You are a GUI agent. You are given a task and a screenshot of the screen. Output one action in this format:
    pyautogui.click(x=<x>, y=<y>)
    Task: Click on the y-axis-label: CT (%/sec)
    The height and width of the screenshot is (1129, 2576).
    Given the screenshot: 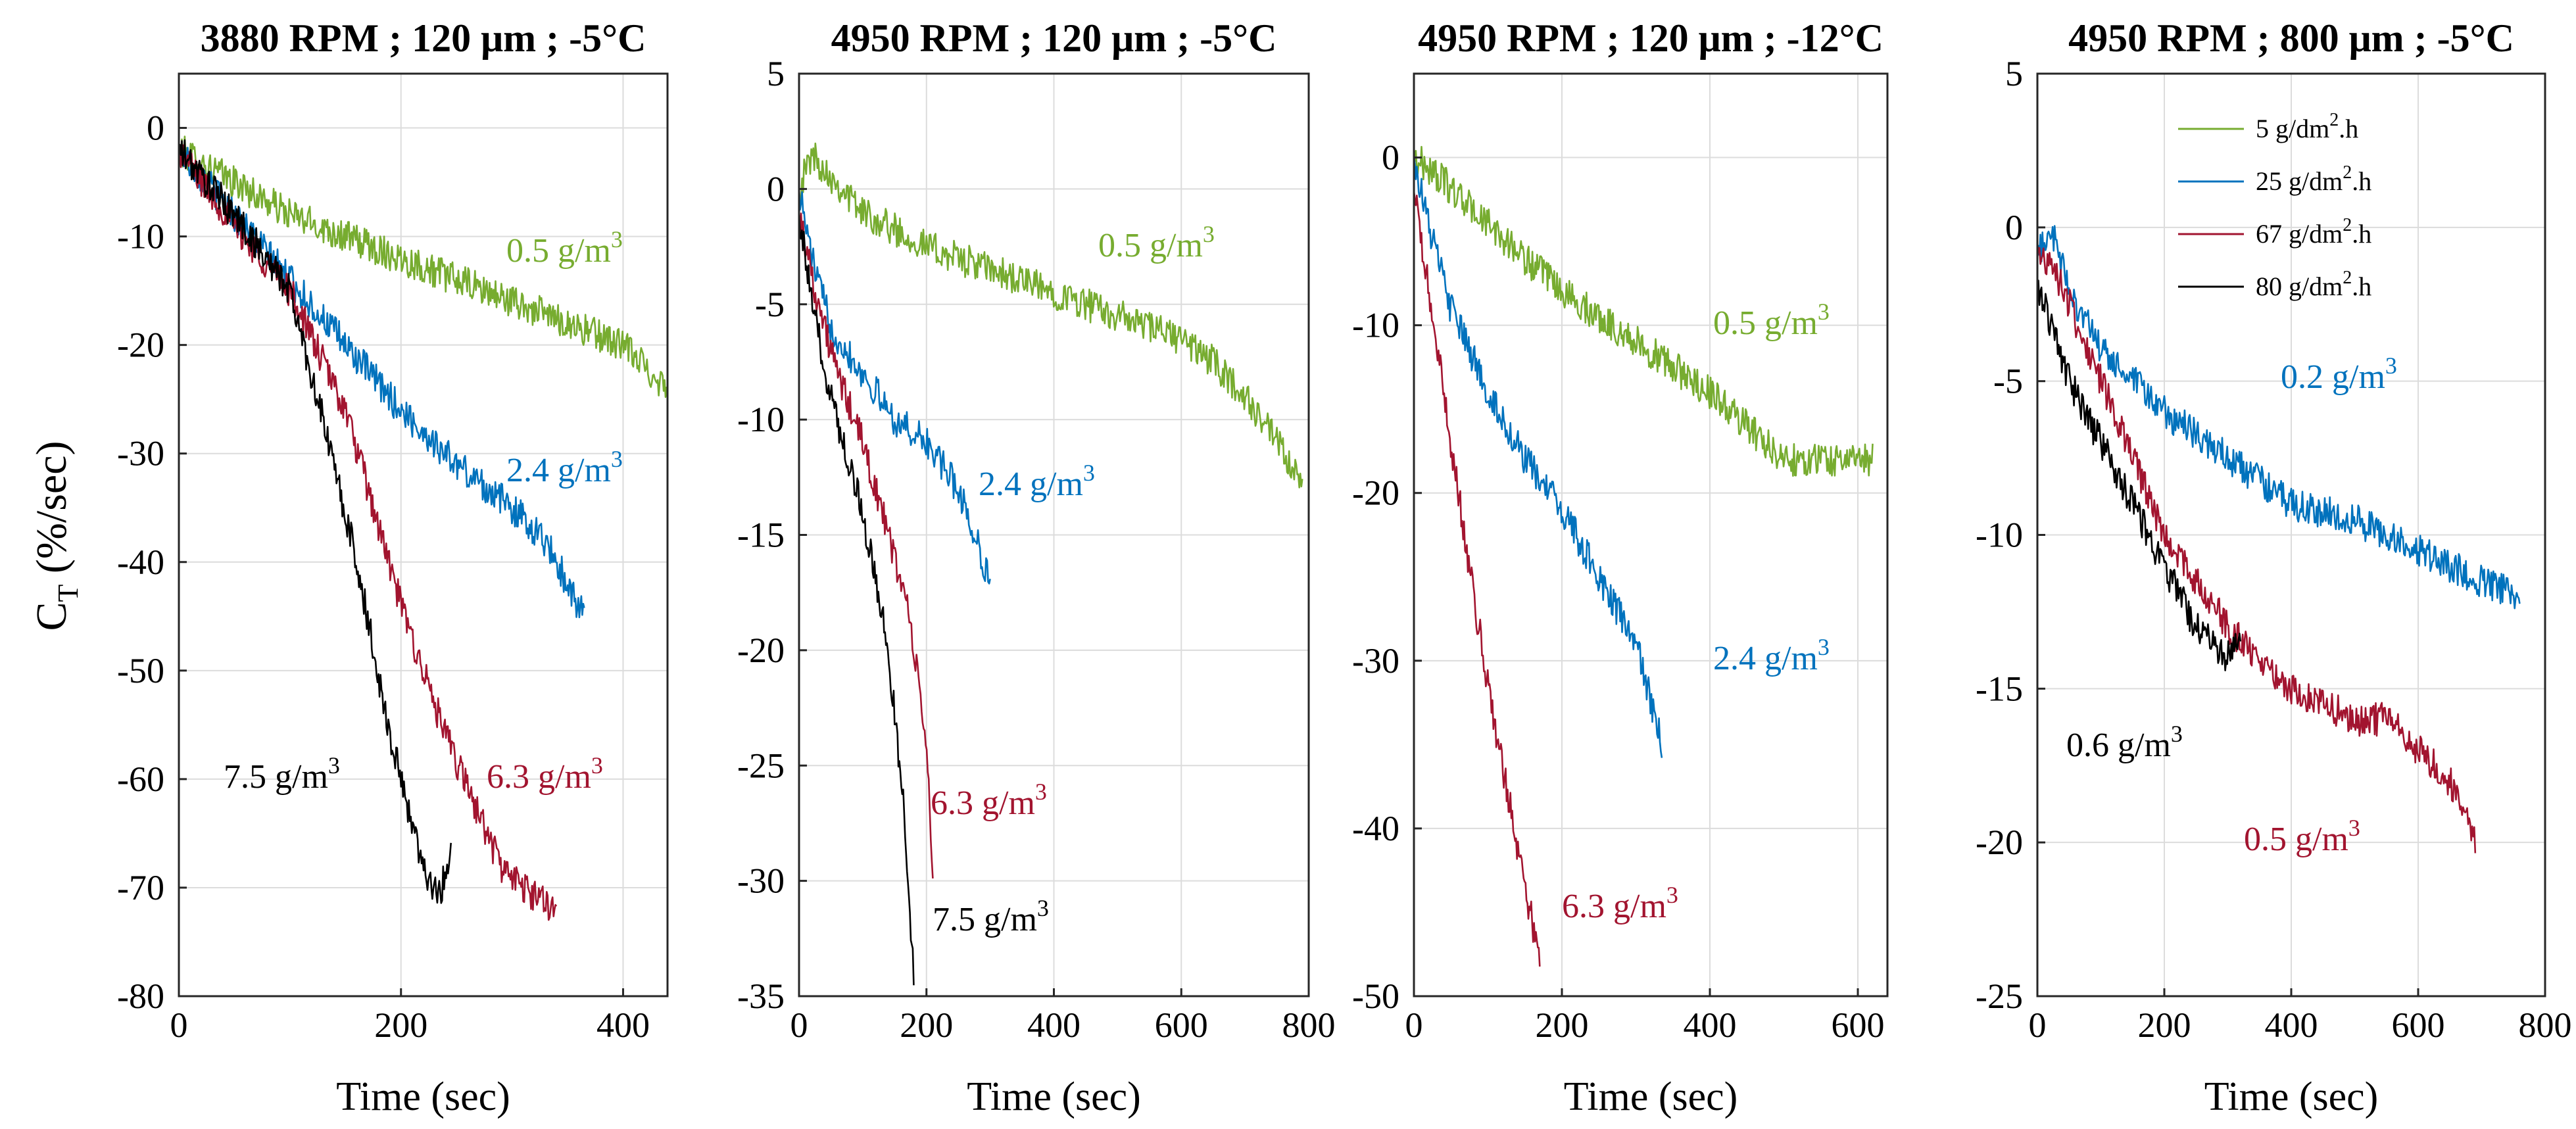 What is the action you would take?
    pyautogui.click(x=56, y=536)
    